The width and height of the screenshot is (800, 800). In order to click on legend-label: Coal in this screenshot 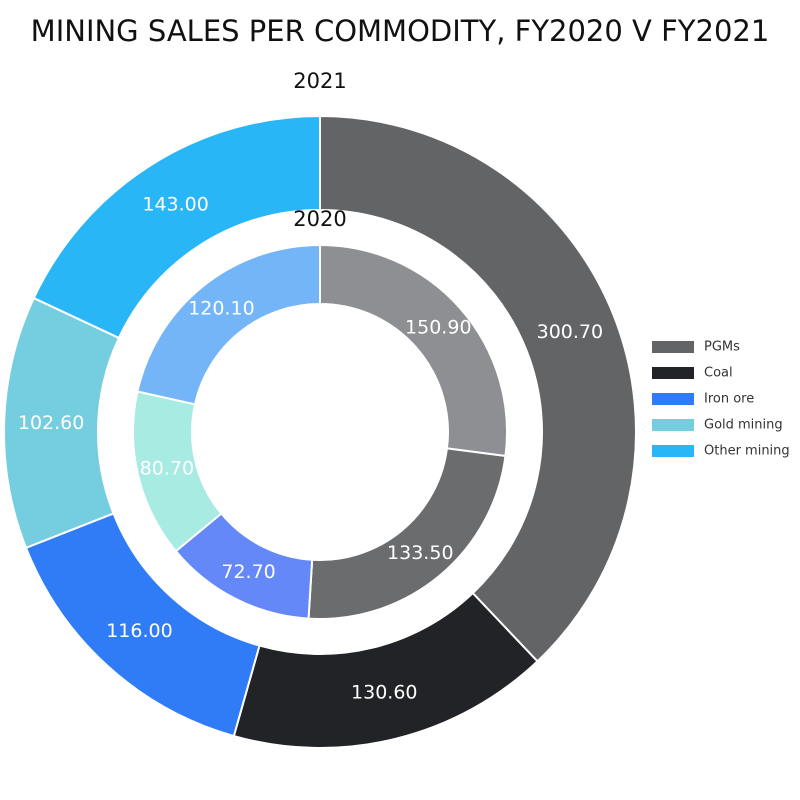, I will do `click(718, 373)`.